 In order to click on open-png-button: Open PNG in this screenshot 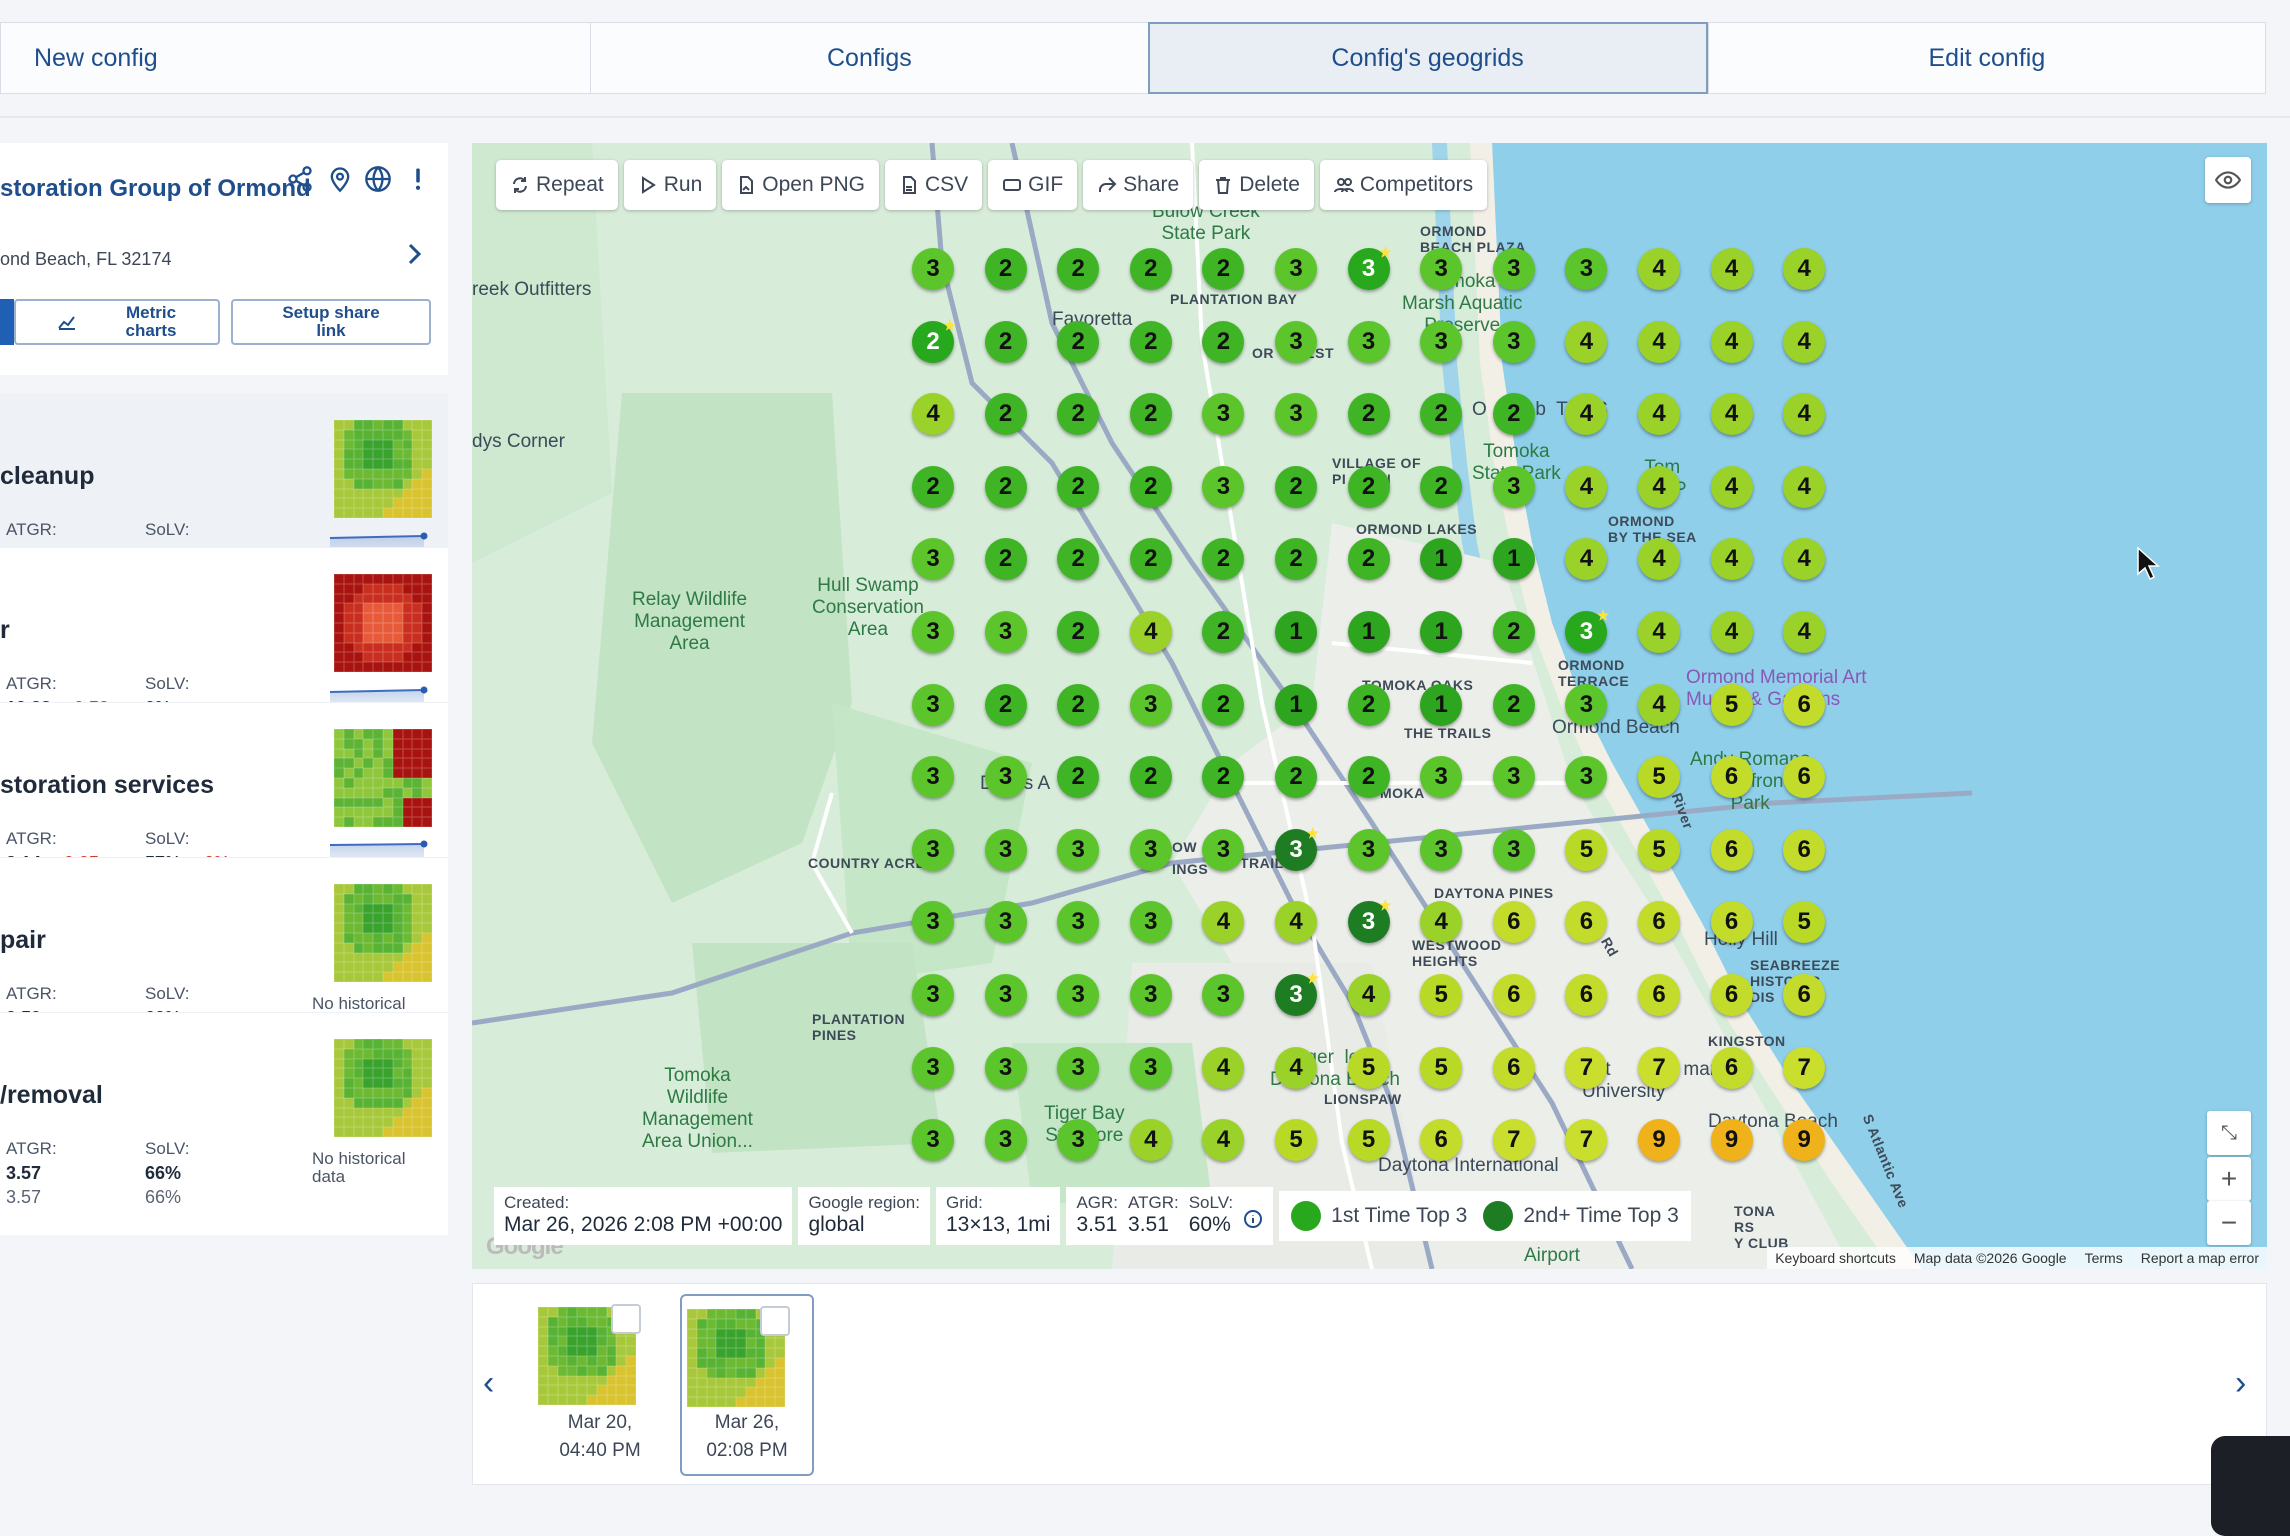, I will do `click(800, 185)`.